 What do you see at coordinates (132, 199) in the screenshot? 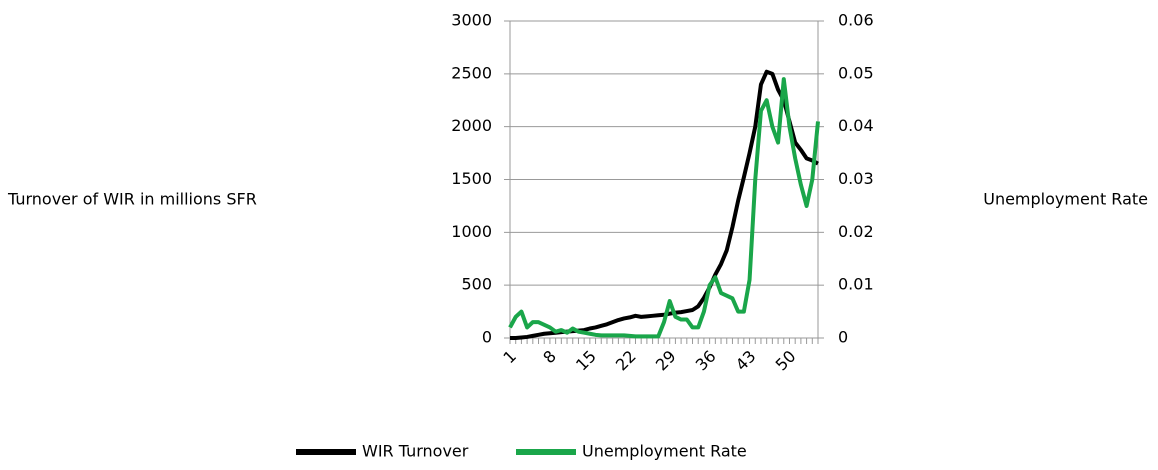
I see `y-axis-label: Turnover of WIR in millions SFR` at bounding box center [132, 199].